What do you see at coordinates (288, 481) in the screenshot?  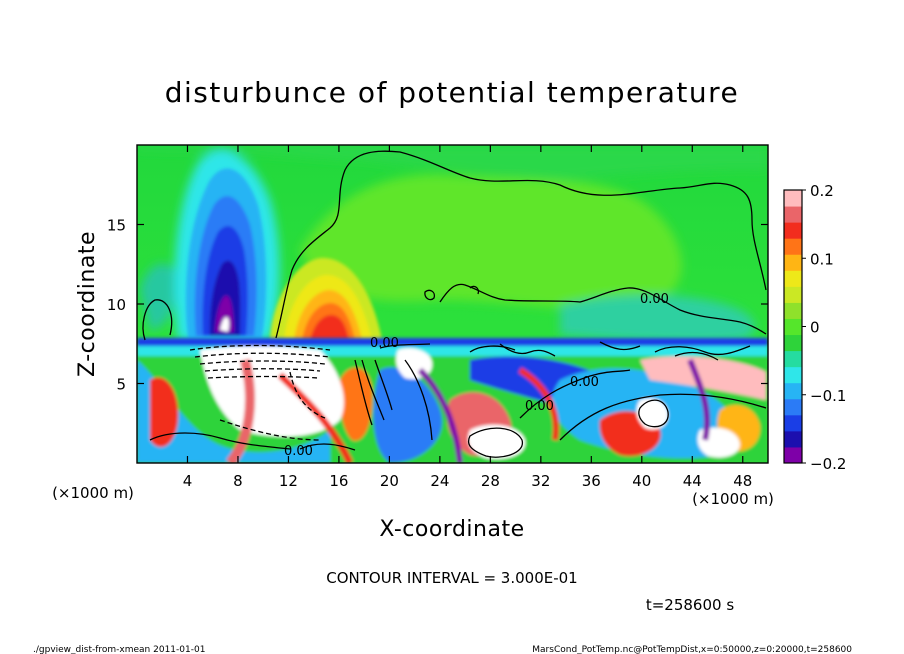 I see `x-tick-label: 12` at bounding box center [288, 481].